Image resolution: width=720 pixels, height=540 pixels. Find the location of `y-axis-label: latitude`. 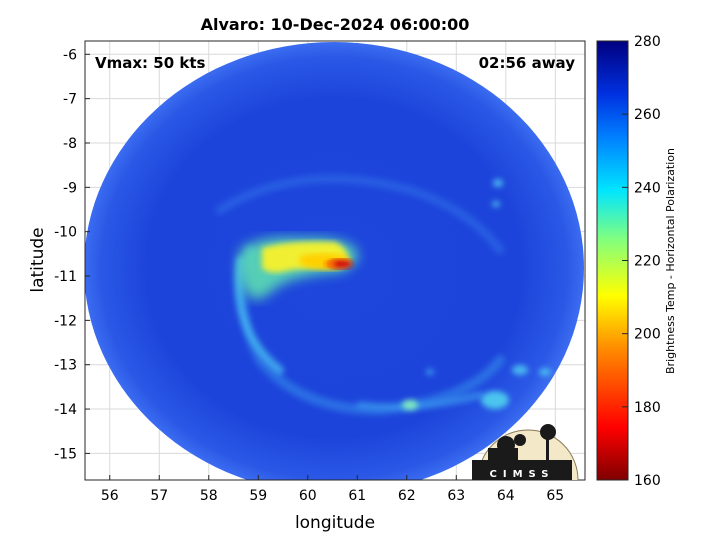

y-axis-label: latitude is located at coordinates (38, 259).